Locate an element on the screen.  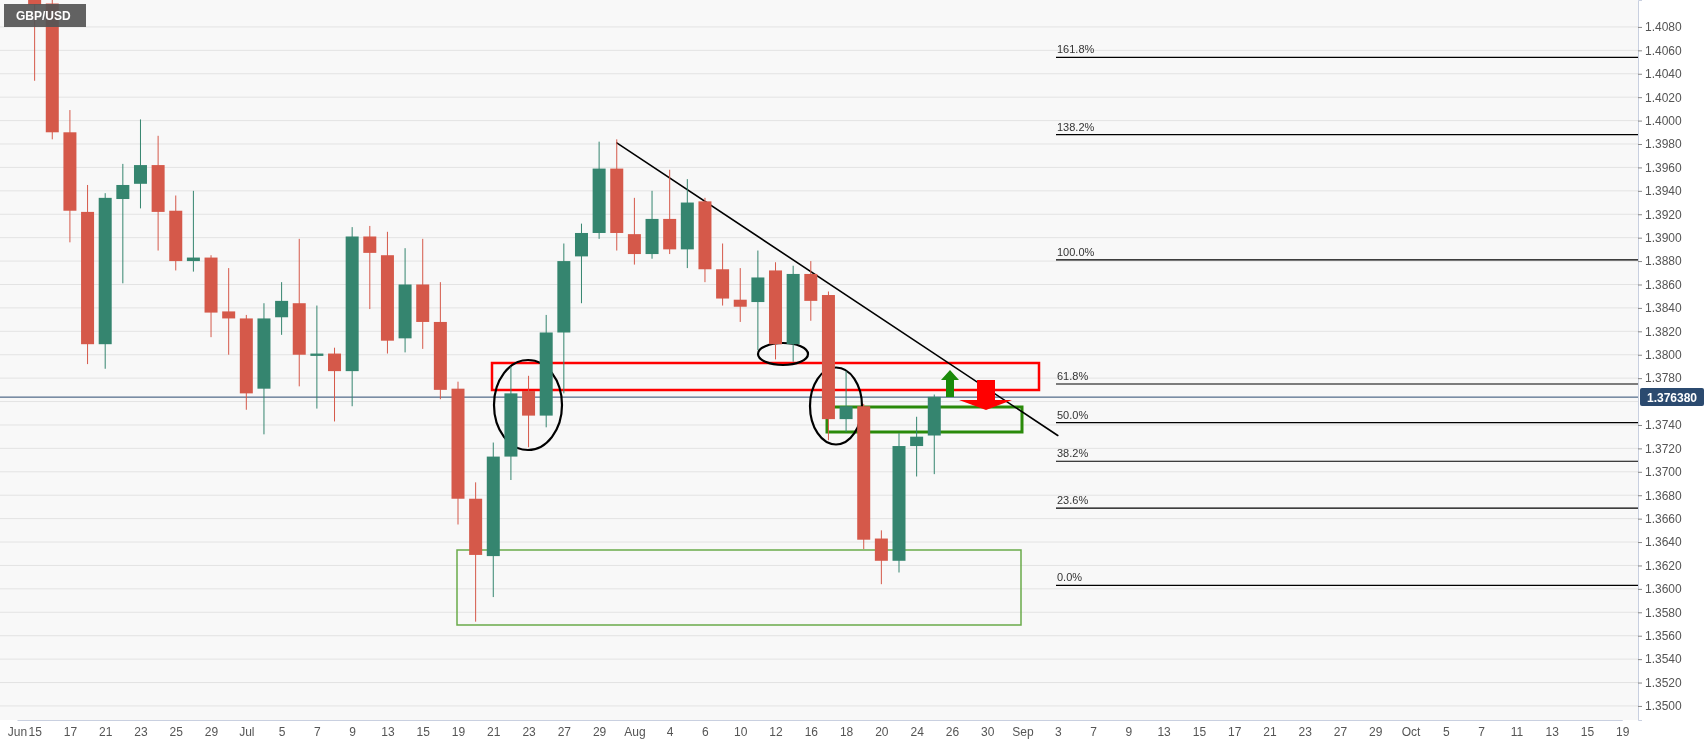
text: GBP/USD is located at coordinates (44, 16).